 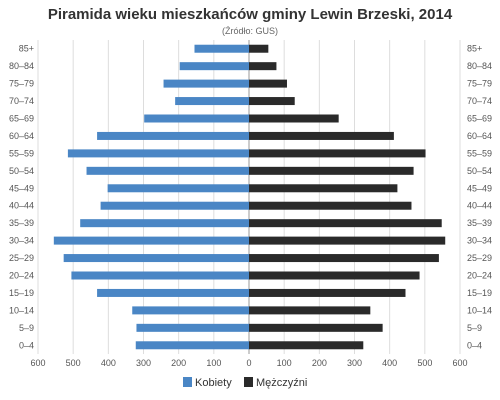 What do you see at coordinates (479, 310) in the screenshot?
I see `category-label-right: 10–14` at bounding box center [479, 310].